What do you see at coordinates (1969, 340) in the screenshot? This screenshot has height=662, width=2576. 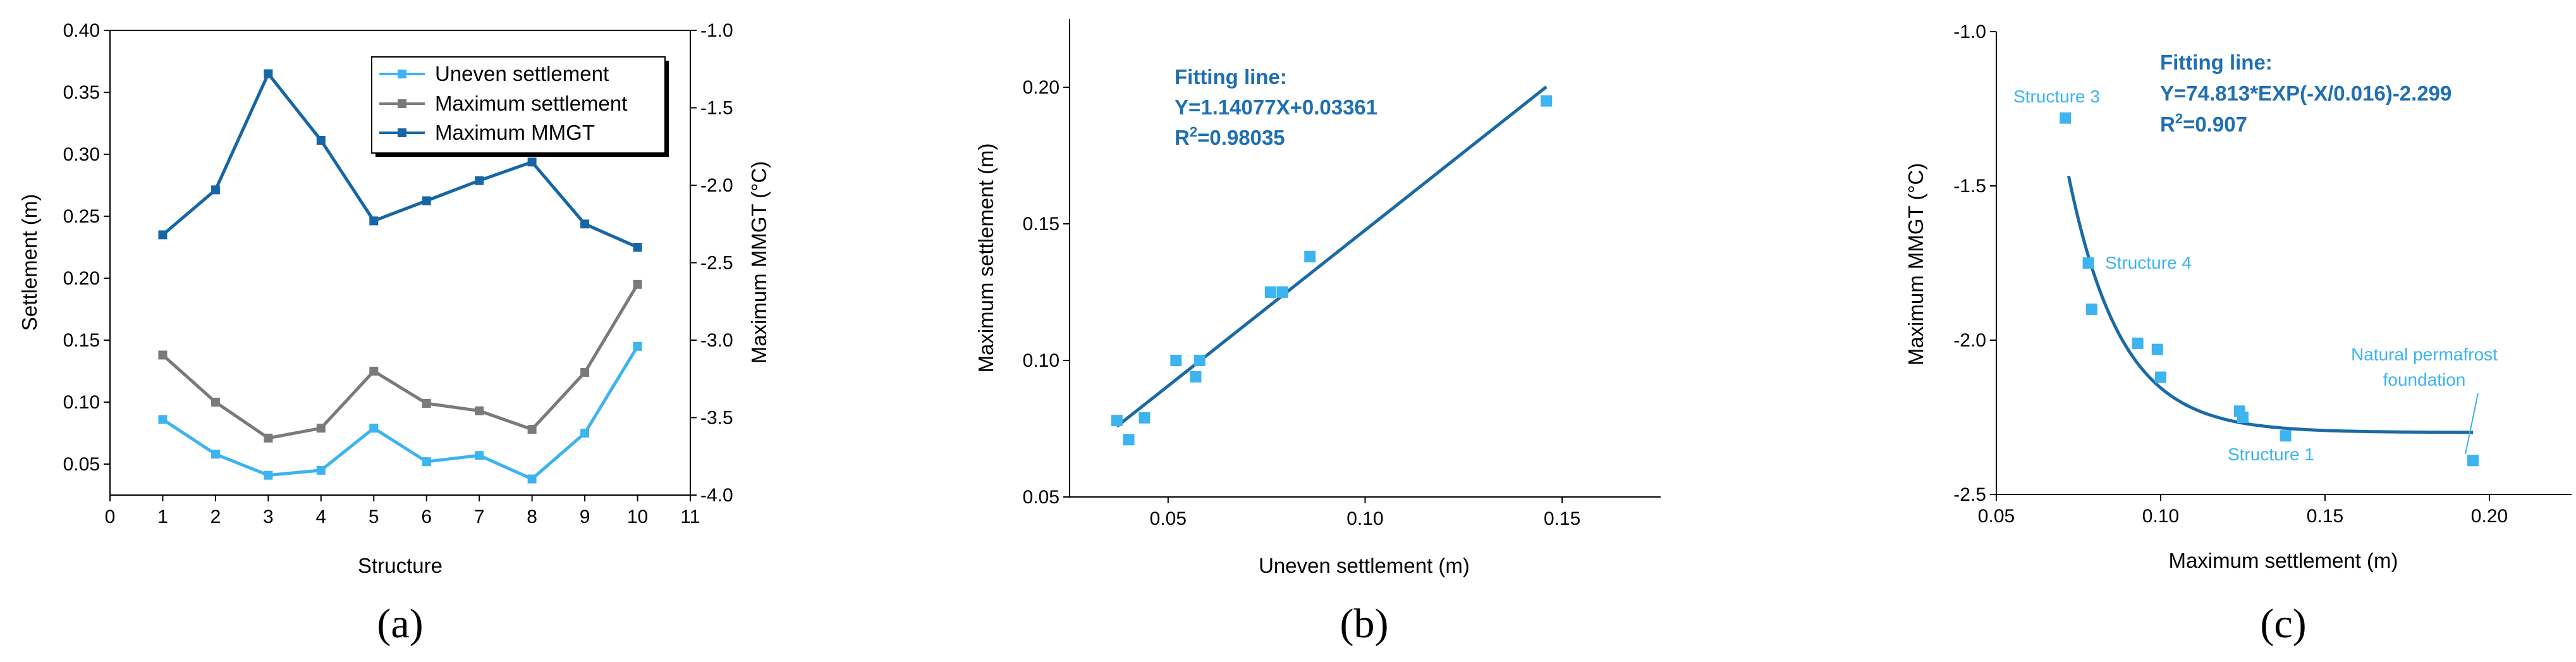 I see `c-ytick-label: -2.0` at bounding box center [1969, 340].